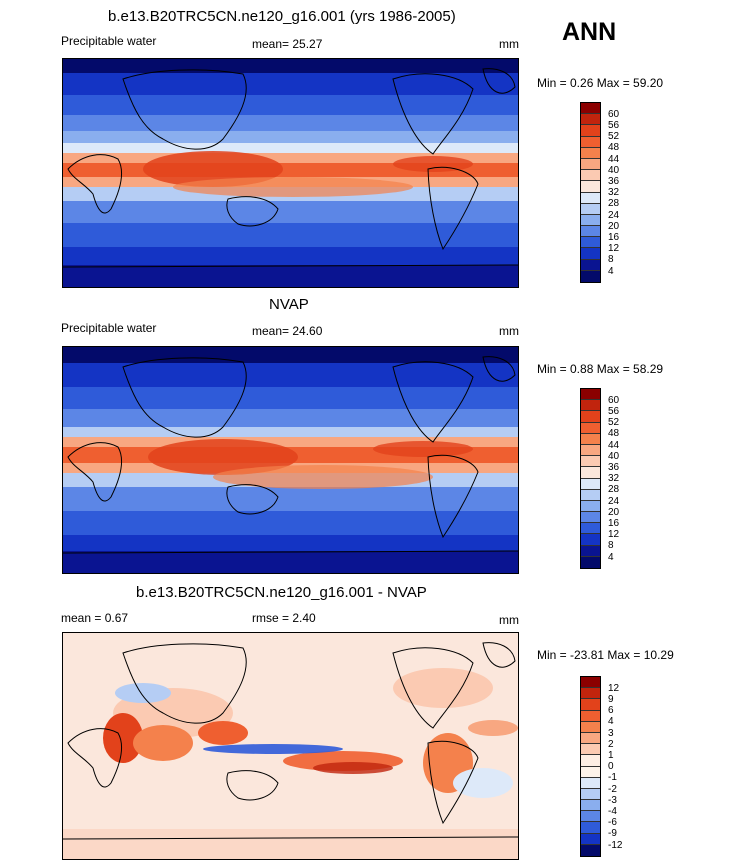 The height and width of the screenshot is (866, 733). I want to click on panel3-rmse-label: rmse = 2.40, so click(284, 618).